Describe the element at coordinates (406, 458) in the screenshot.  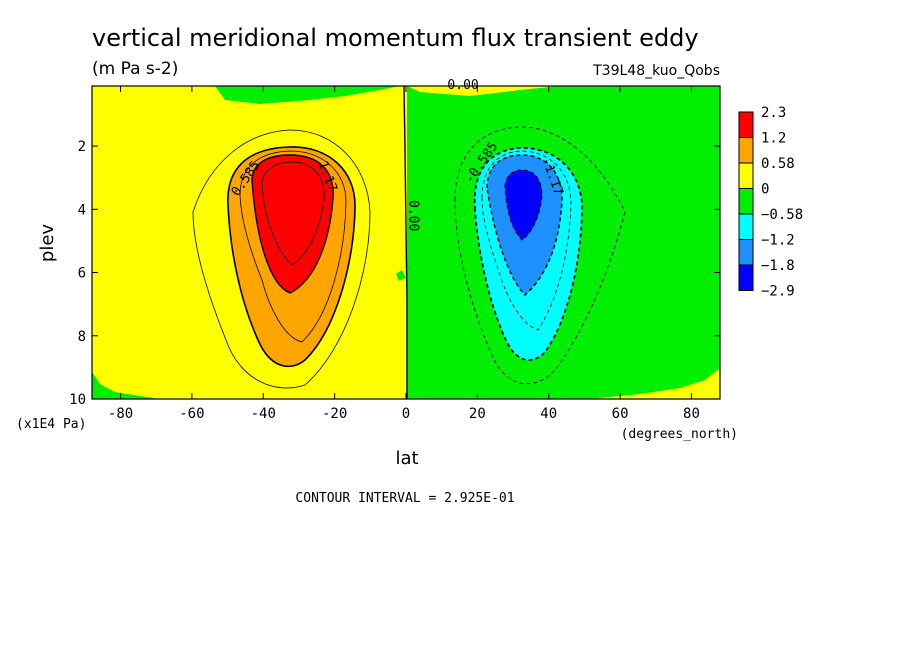
I see `x-axis-label: lat` at that location.